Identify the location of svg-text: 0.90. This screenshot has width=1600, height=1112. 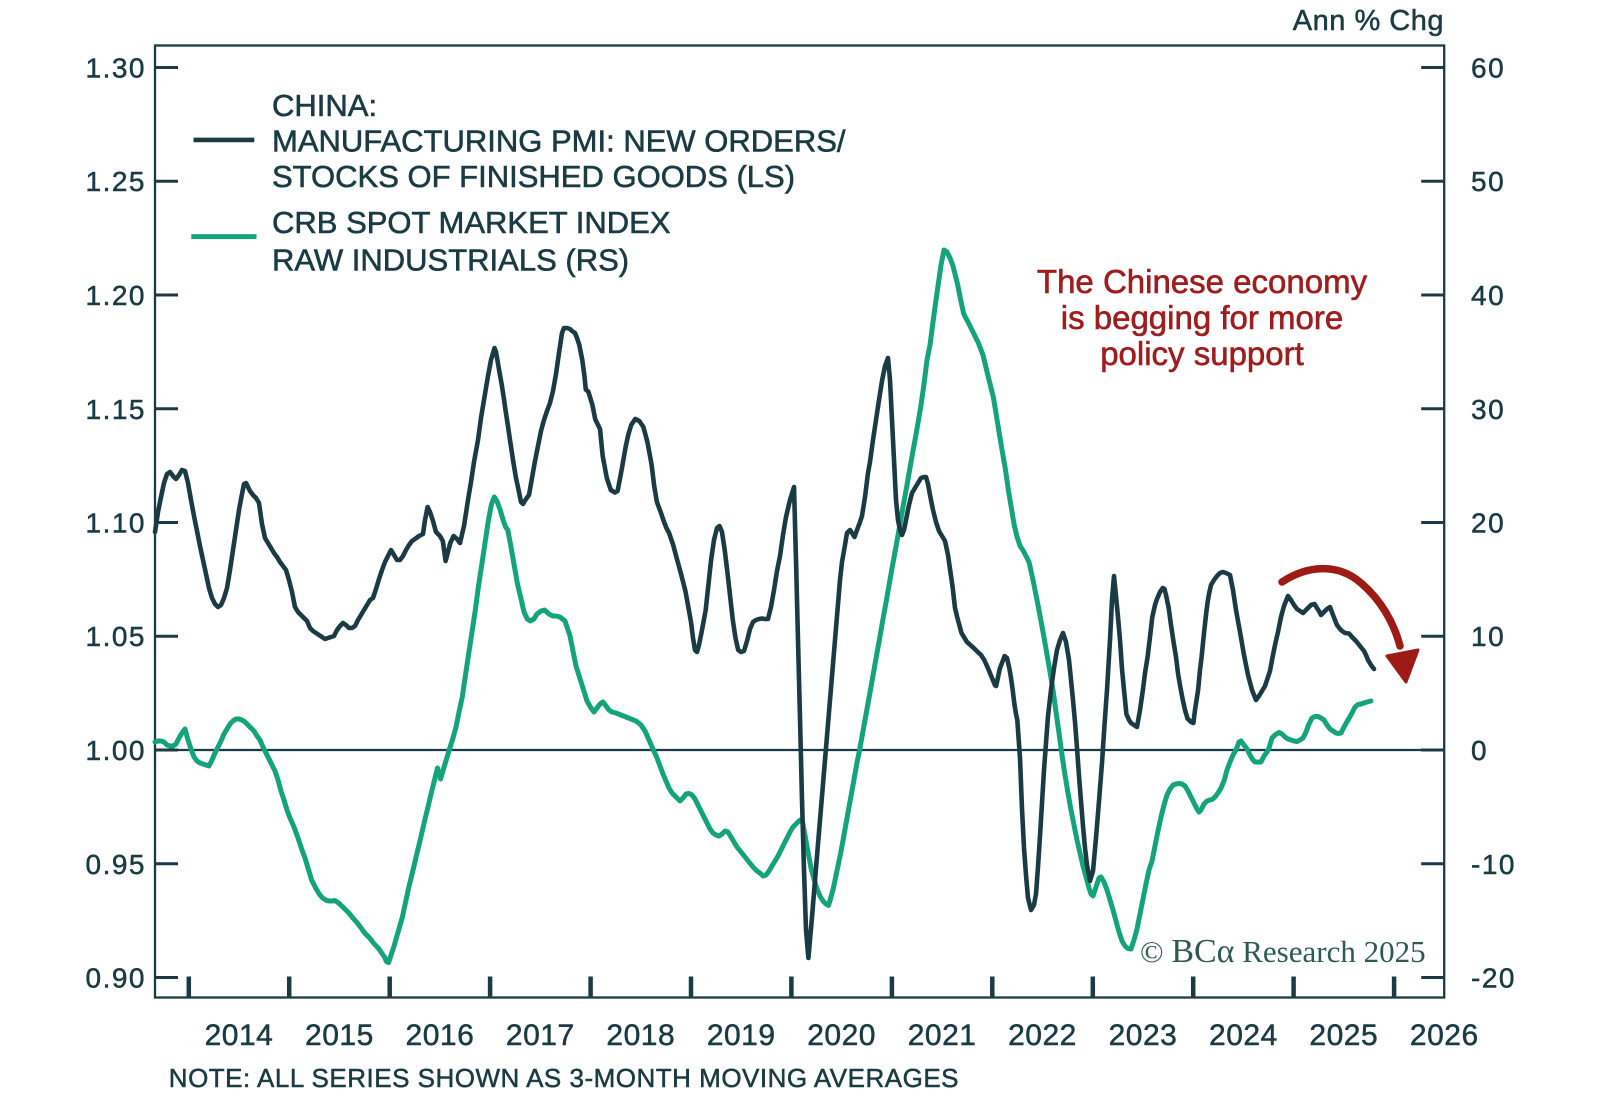
(116, 978).